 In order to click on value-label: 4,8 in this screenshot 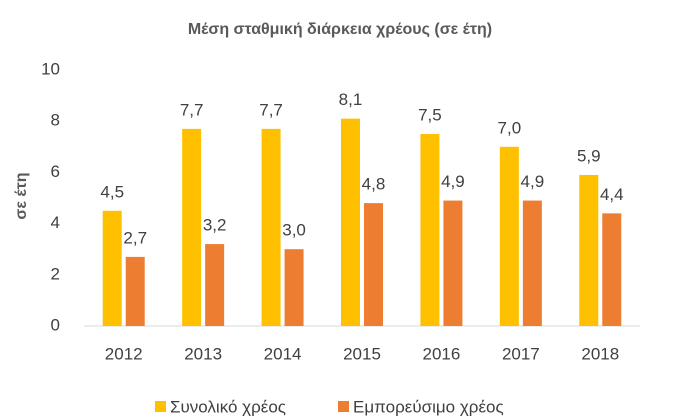, I will do `click(374, 184)`.